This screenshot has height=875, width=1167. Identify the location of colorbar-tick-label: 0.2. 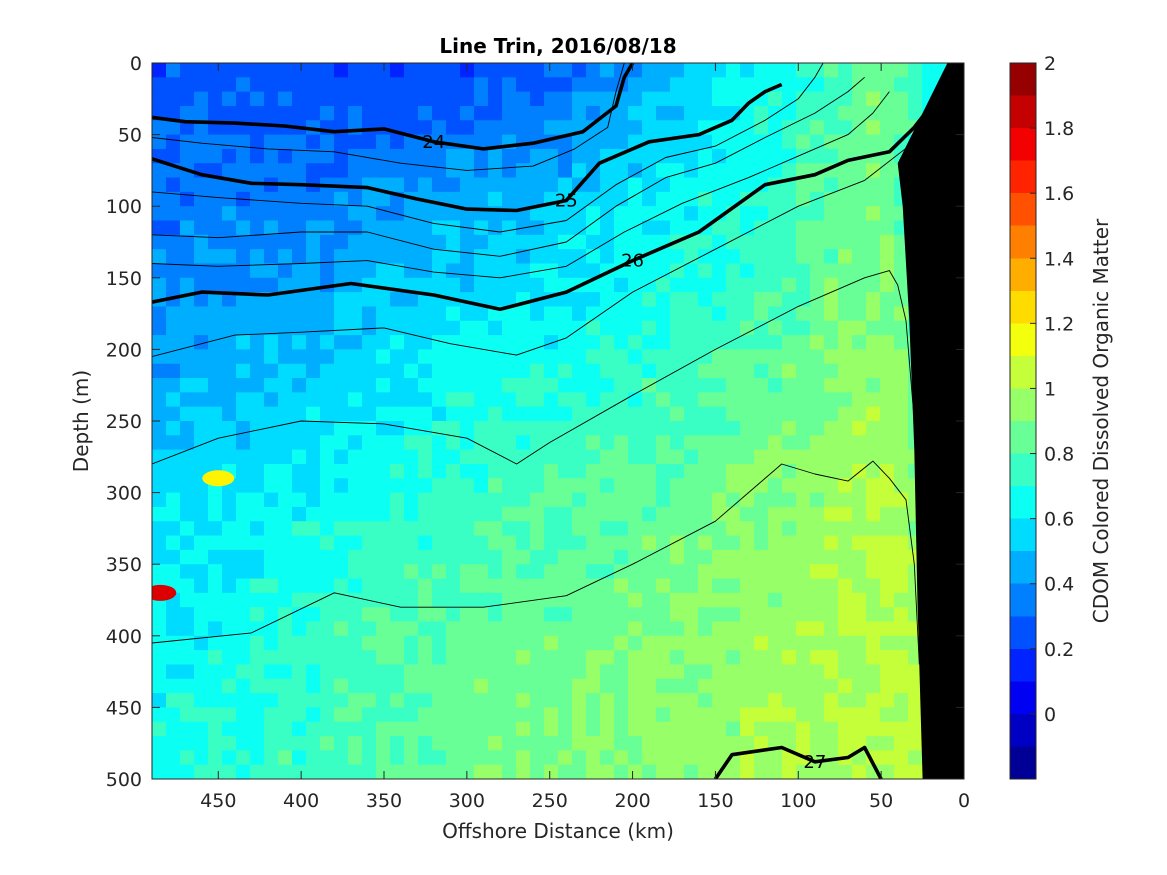
(1059, 650).